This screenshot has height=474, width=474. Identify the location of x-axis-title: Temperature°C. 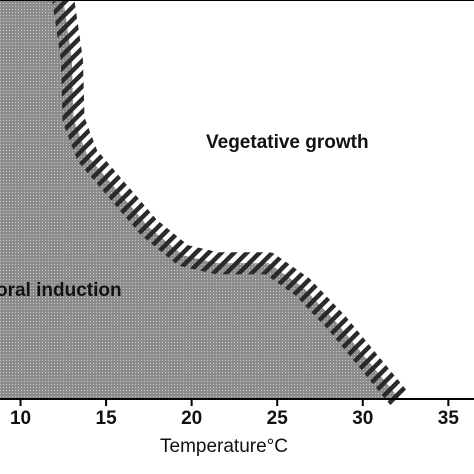
(224, 446).